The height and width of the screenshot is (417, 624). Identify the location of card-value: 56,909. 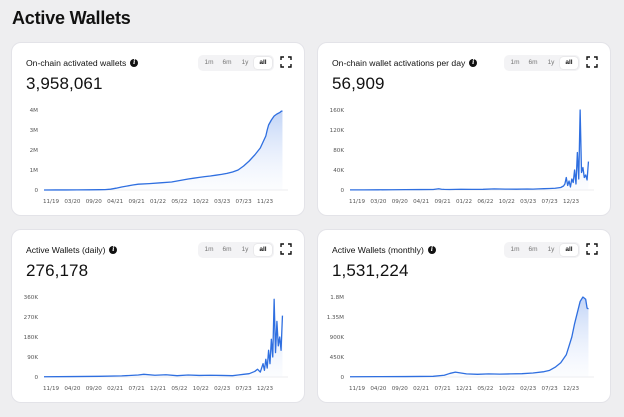
(358, 83).